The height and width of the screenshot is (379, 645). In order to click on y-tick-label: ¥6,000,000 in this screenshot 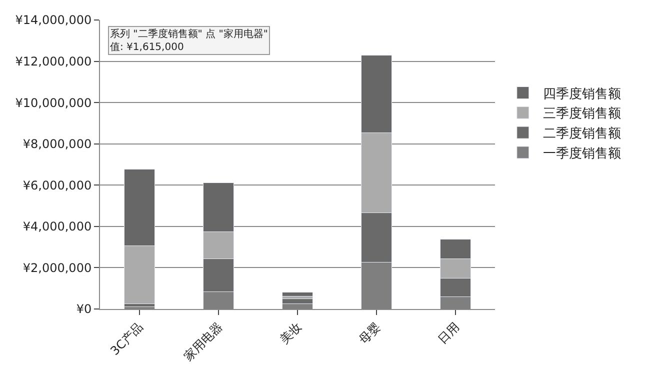, I will do `click(57, 185)`.